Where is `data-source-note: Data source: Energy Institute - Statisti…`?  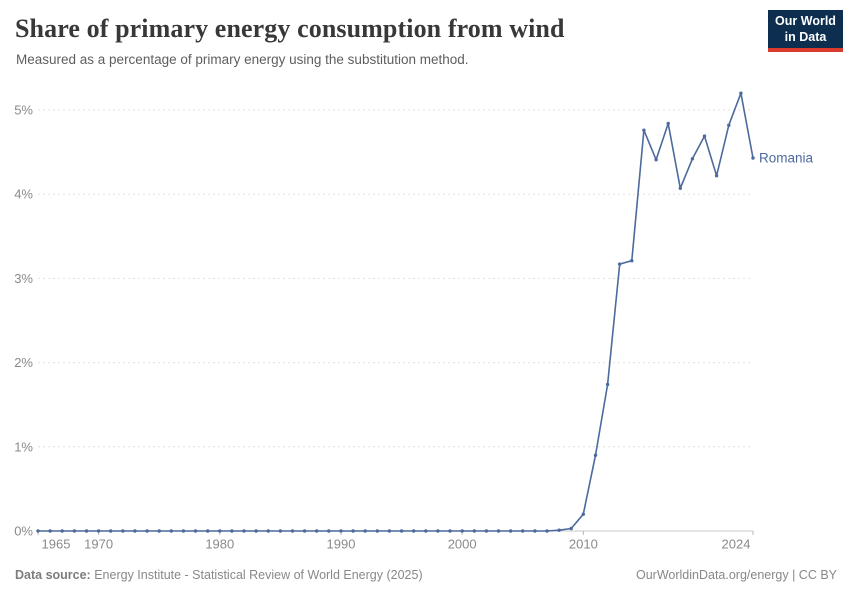
data-source-note: Data source: Energy Institute - Statisti… is located at coordinates (219, 575).